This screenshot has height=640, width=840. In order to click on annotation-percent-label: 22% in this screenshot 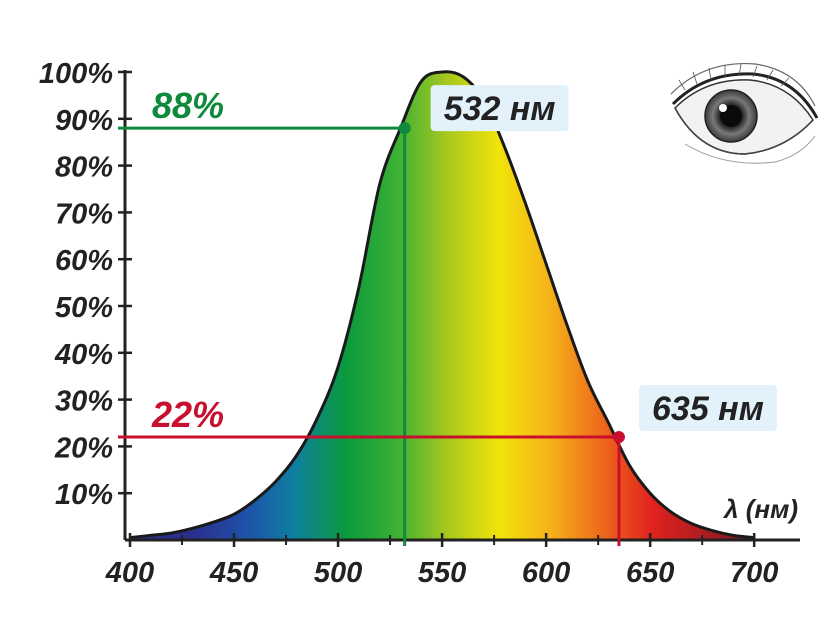, I will do `click(187, 414)`.